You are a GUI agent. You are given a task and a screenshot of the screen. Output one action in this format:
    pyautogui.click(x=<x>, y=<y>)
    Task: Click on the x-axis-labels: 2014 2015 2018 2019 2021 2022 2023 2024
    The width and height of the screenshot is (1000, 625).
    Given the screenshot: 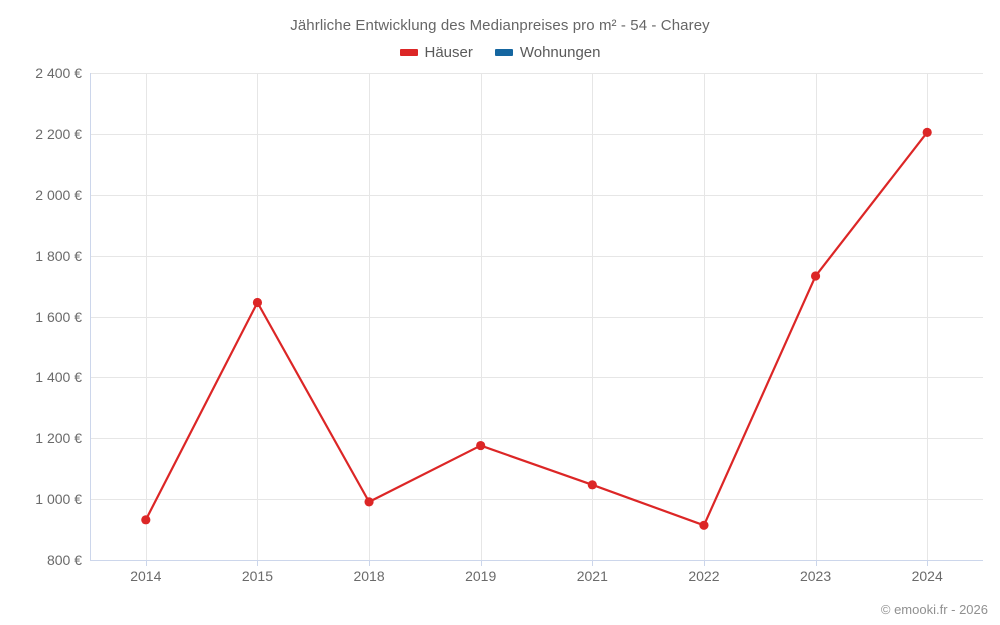 What is the action you would take?
    pyautogui.click(x=536, y=578)
    